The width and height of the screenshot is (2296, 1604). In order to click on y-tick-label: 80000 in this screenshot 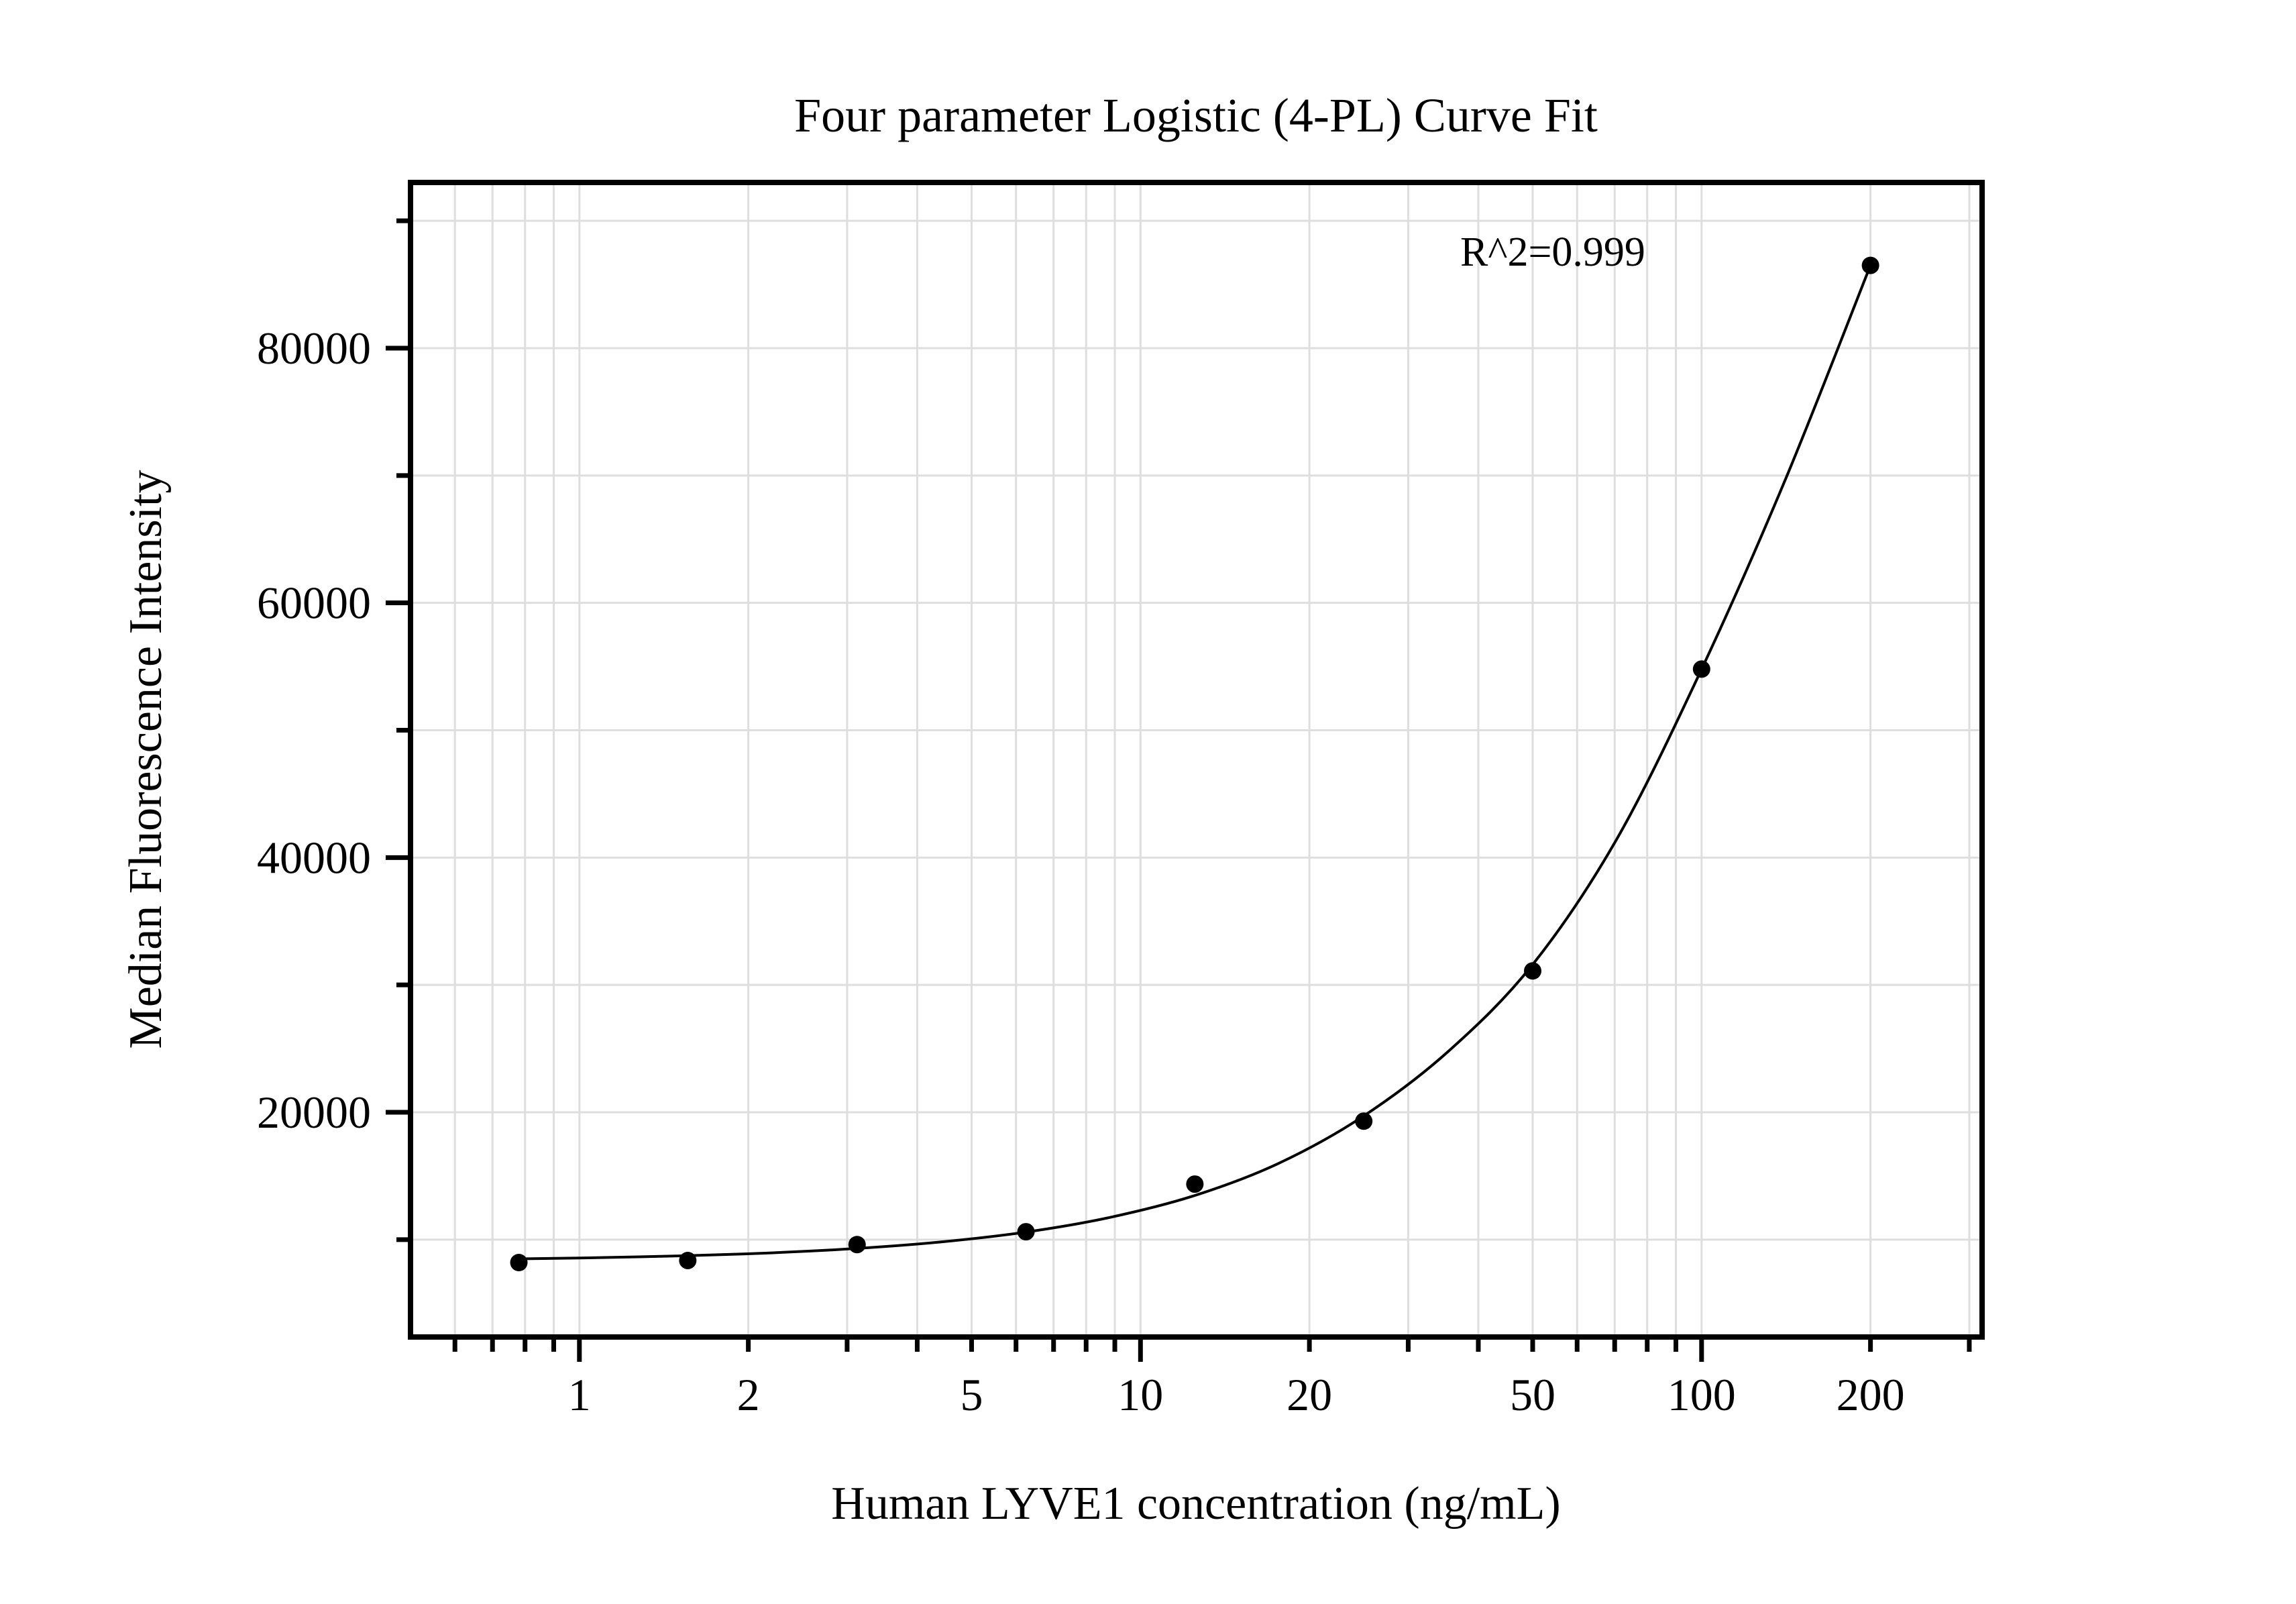, I will do `click(314, 348)`.